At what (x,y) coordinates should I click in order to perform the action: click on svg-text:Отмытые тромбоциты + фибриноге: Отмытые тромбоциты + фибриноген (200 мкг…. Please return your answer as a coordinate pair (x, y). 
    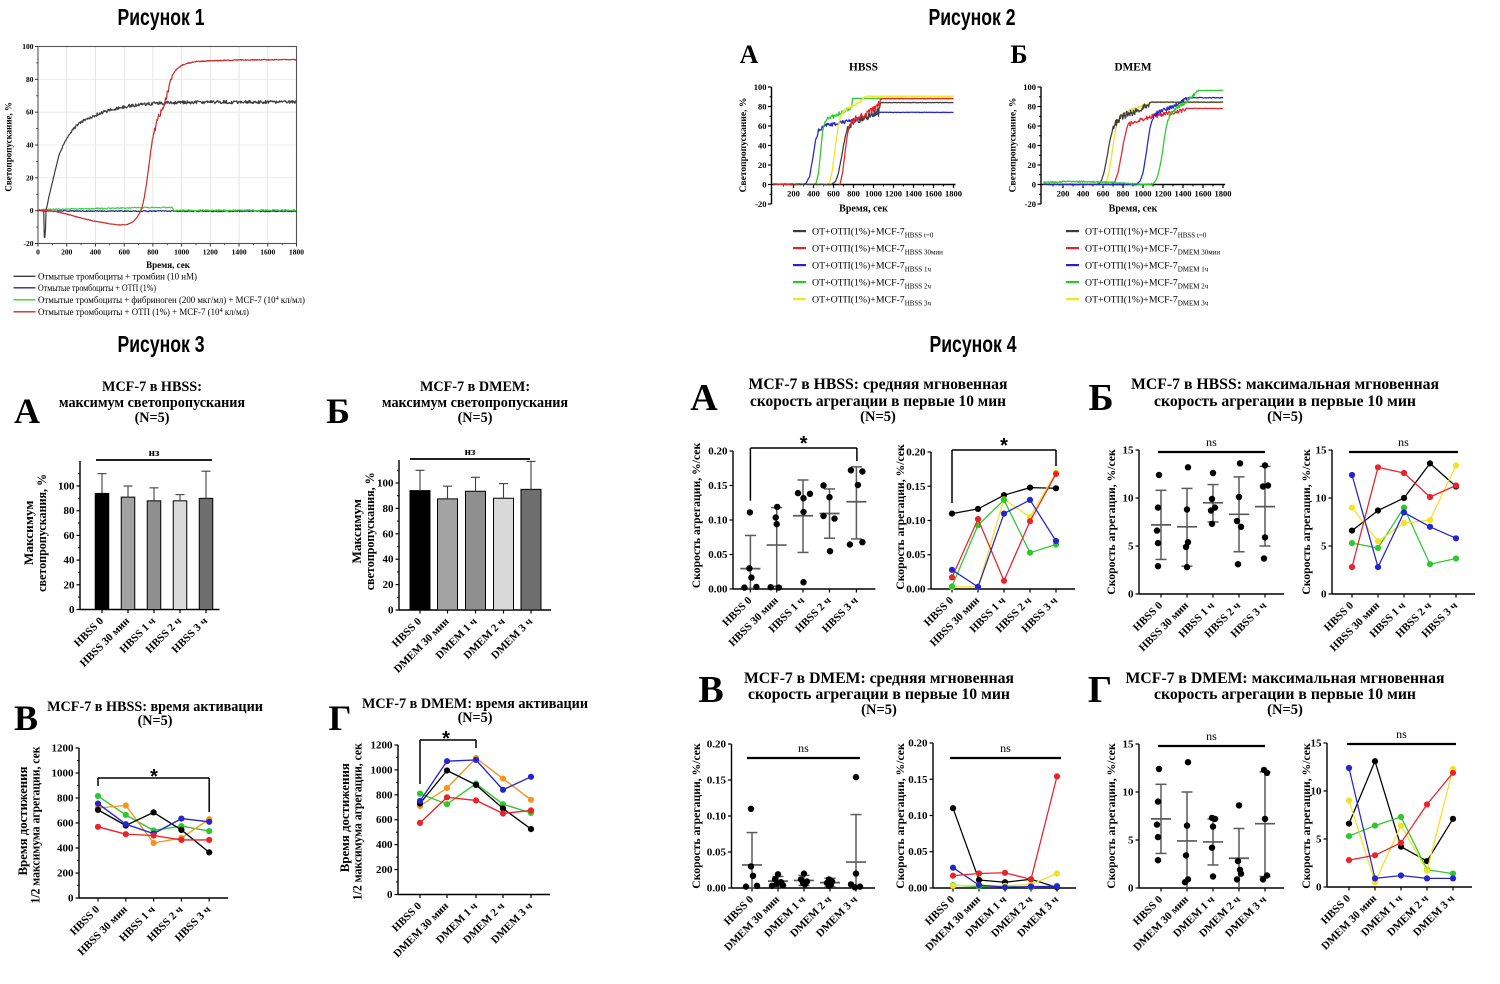
    Looking at the image, I should click on (171, 300).